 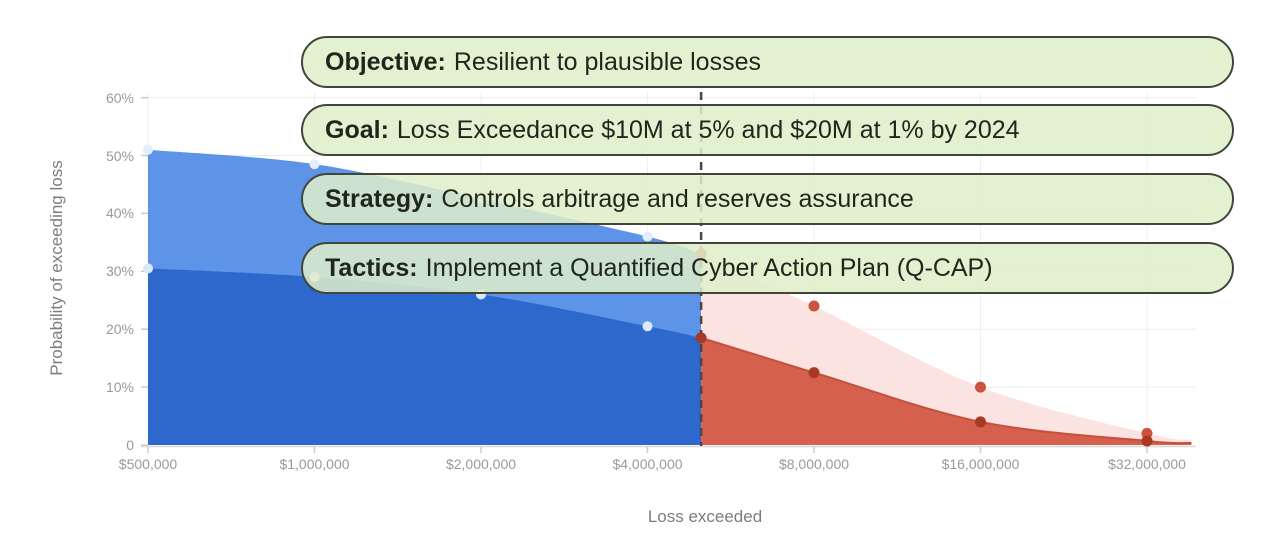 What do you see at coordinates (481, 464) in the screenshot?
I see `x-tick-label: $2,000,000` at bounding box center [481, 464].